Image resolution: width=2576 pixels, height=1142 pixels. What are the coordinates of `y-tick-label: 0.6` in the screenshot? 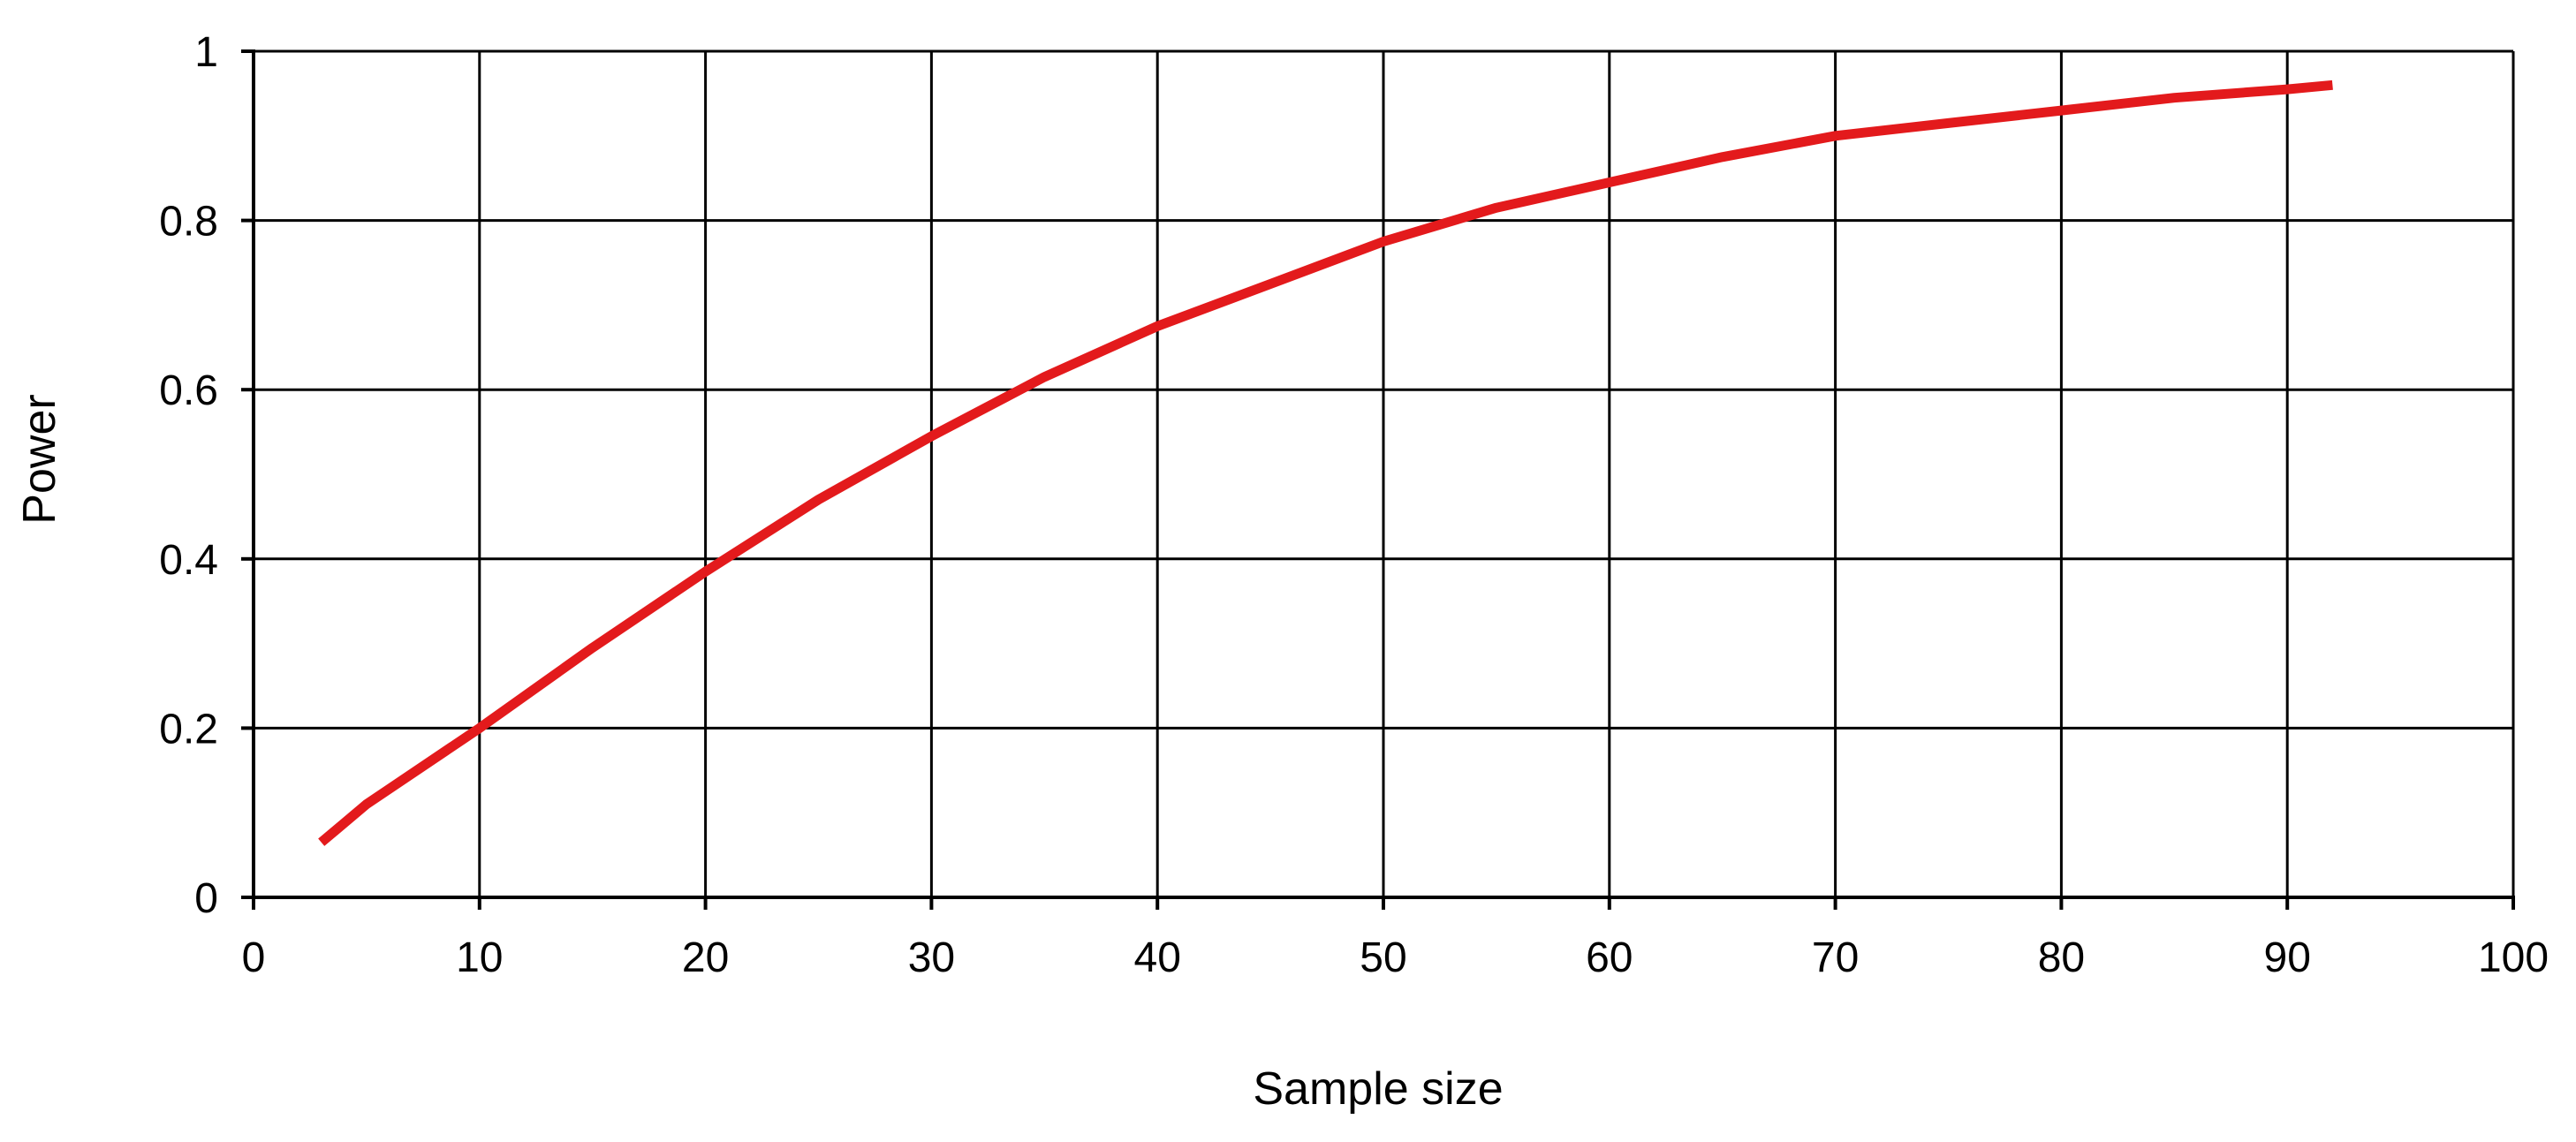 It's located at (189, 390).